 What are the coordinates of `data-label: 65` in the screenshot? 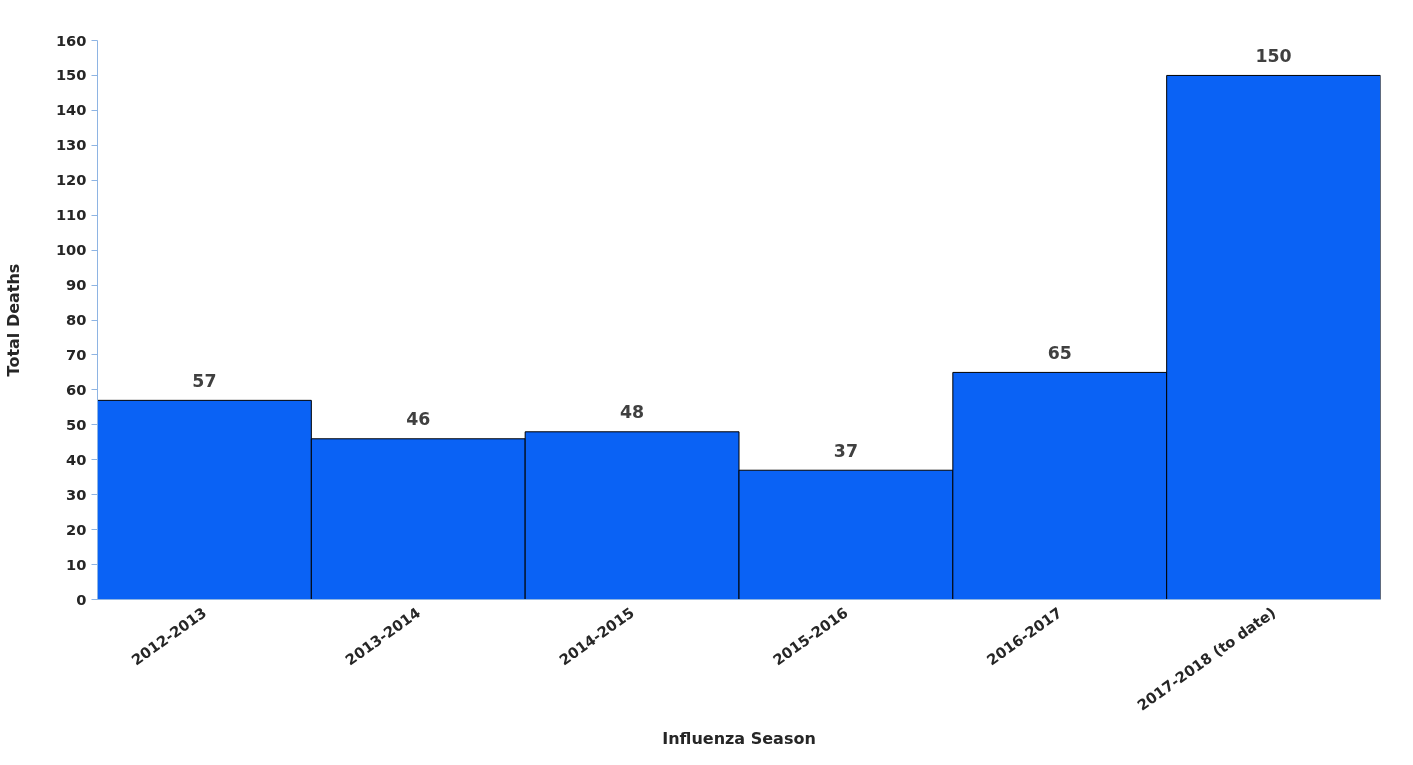 It's located at (1059, 352).